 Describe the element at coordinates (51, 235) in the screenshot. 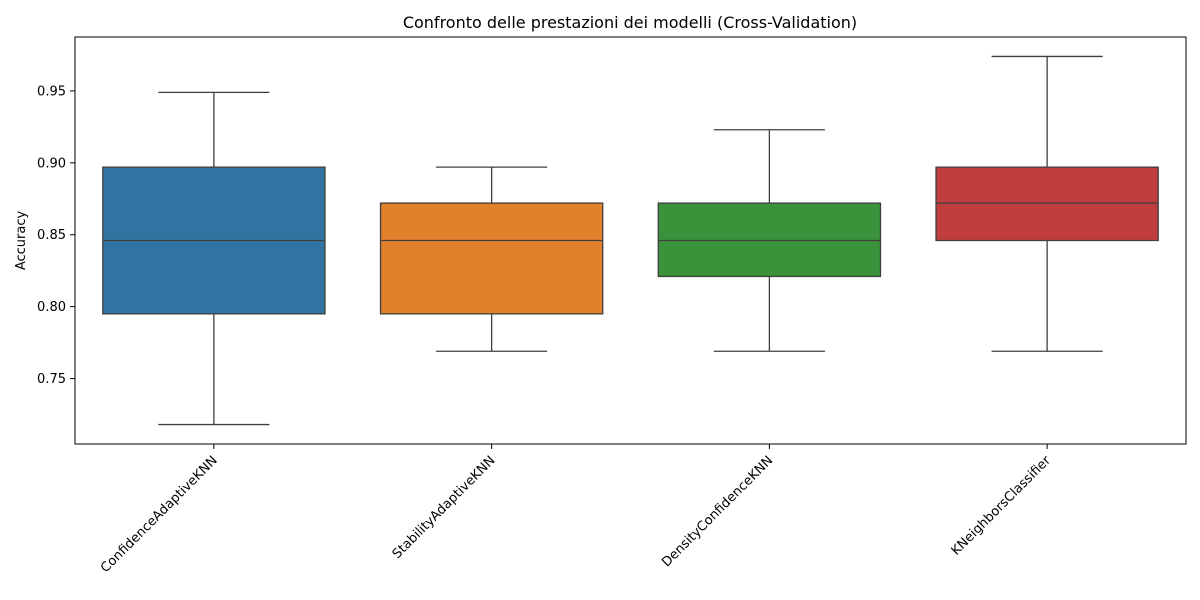

I see `y-tick-label: 0.85` at that location.